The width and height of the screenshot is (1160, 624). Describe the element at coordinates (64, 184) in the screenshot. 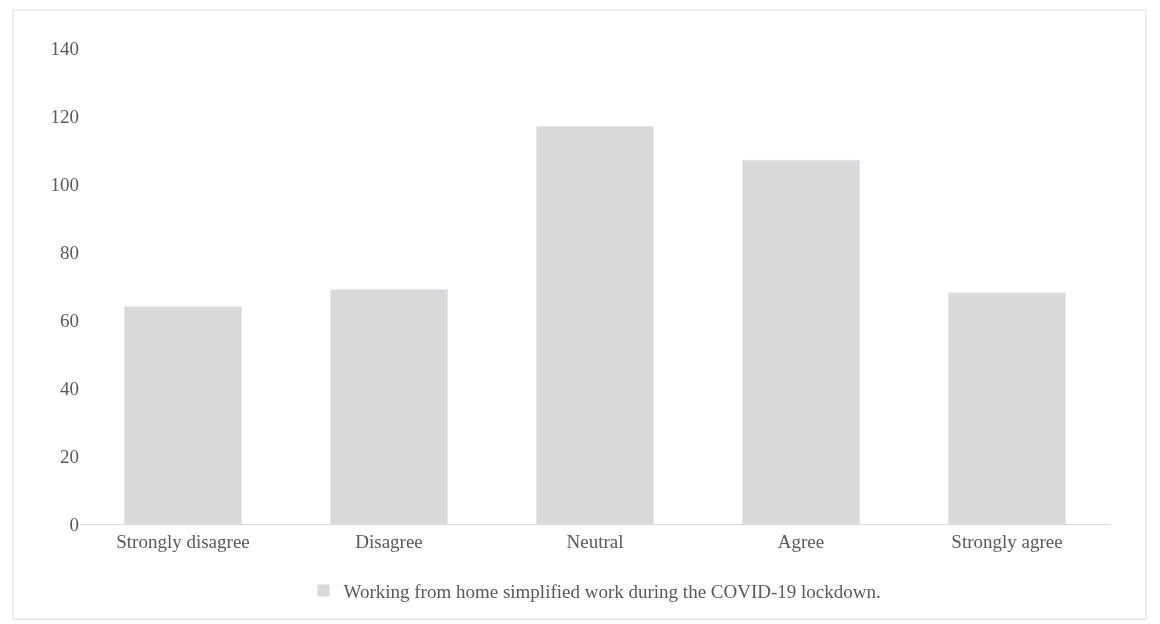

I see `y-tick-label: 100` at that location.